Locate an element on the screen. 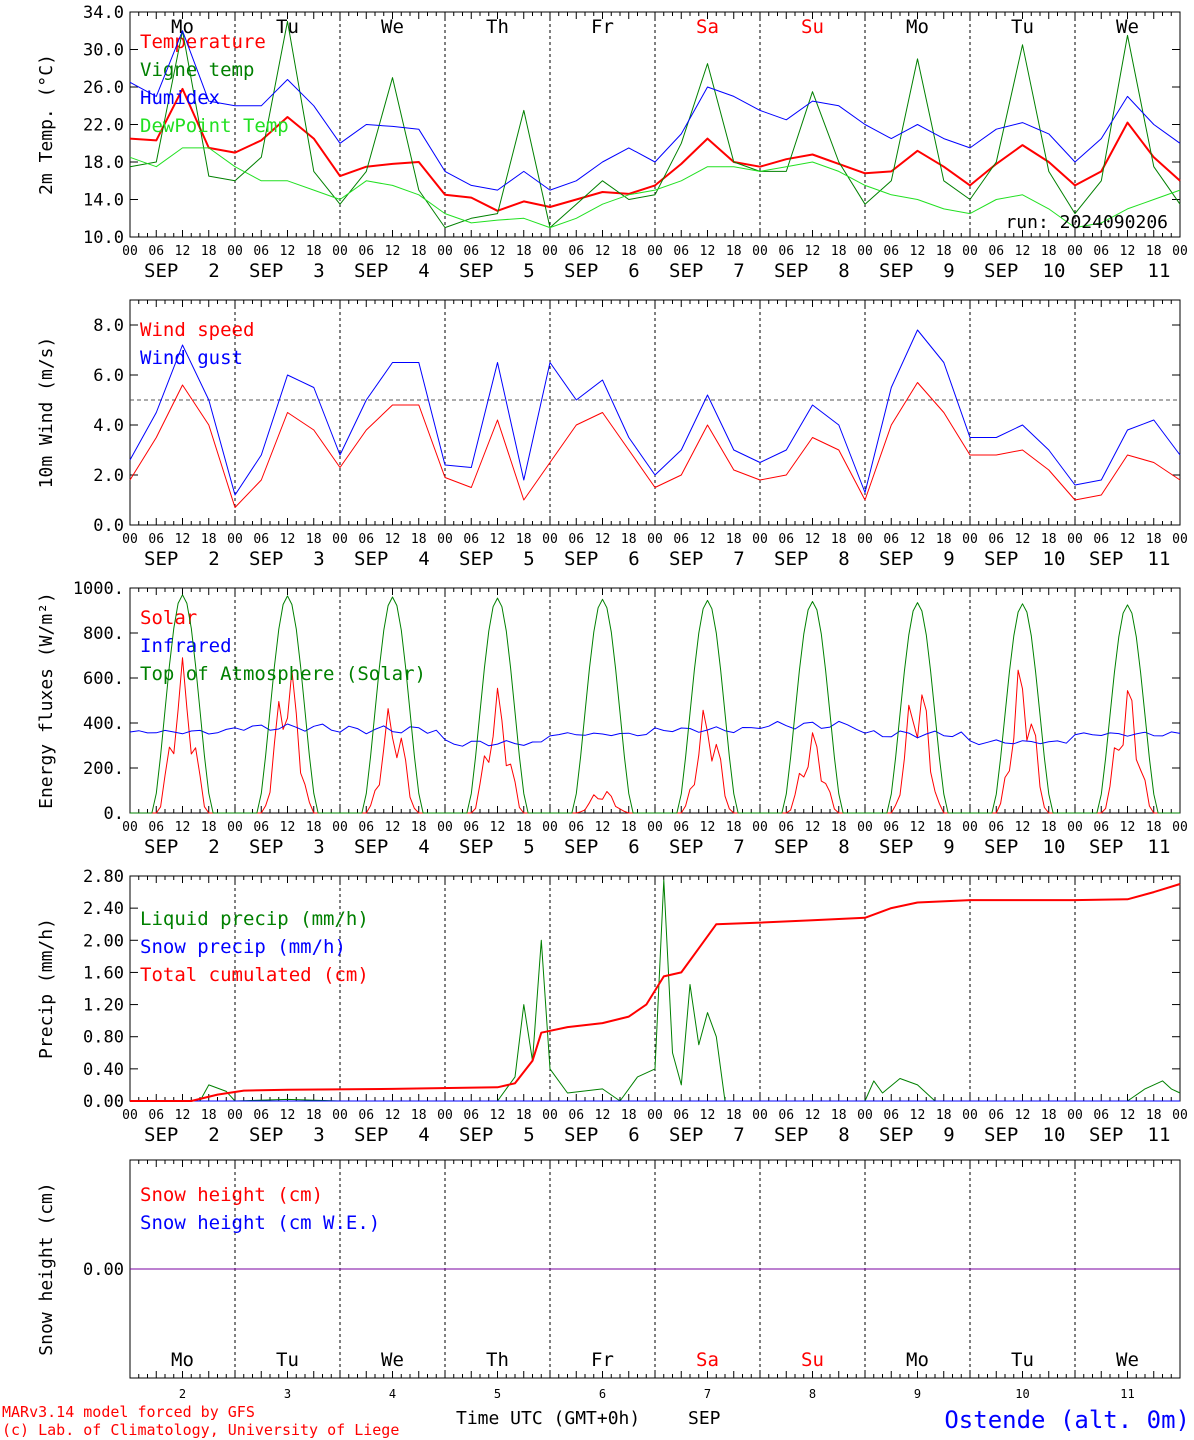 The image size is (1194, 1440). day-number-label: 9 is located at coordinates (917, 1394).